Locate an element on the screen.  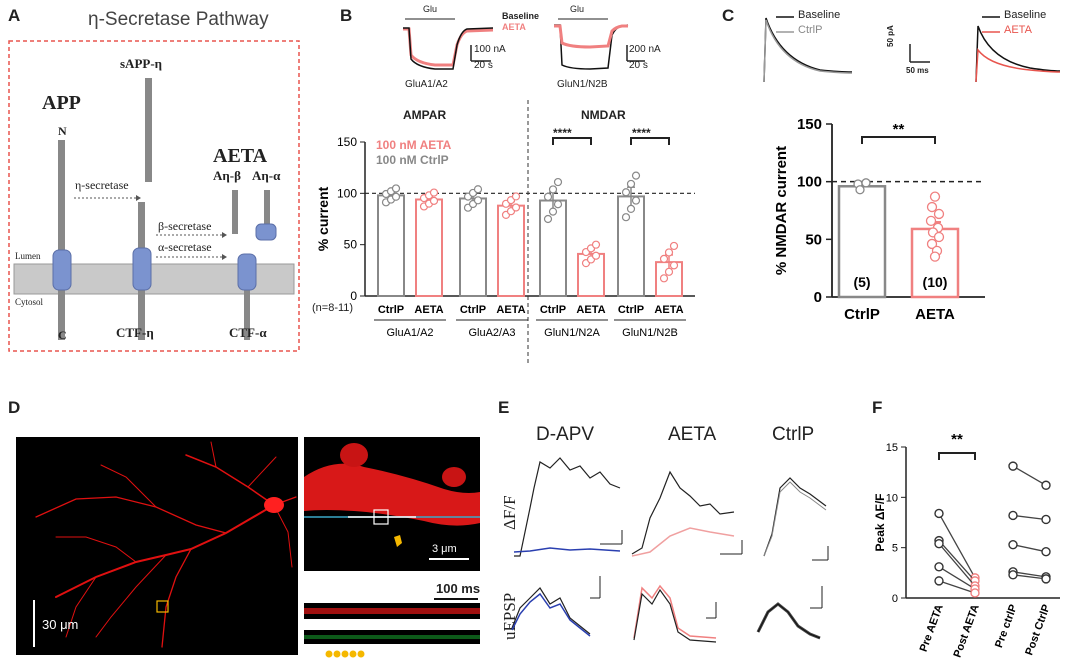
b-ytick-label: 150 is located at coordinates (347, 142).